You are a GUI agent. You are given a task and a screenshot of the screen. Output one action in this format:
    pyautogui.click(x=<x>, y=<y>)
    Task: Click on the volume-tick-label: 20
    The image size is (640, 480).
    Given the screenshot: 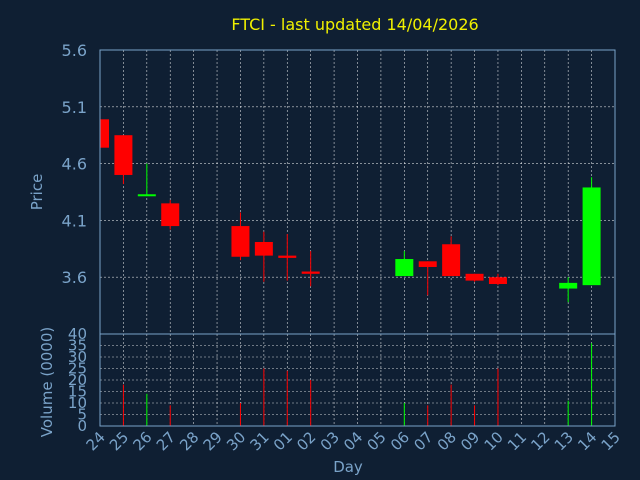 What is the action you would take?
    pyautogui.click(x=77, y=380)
    